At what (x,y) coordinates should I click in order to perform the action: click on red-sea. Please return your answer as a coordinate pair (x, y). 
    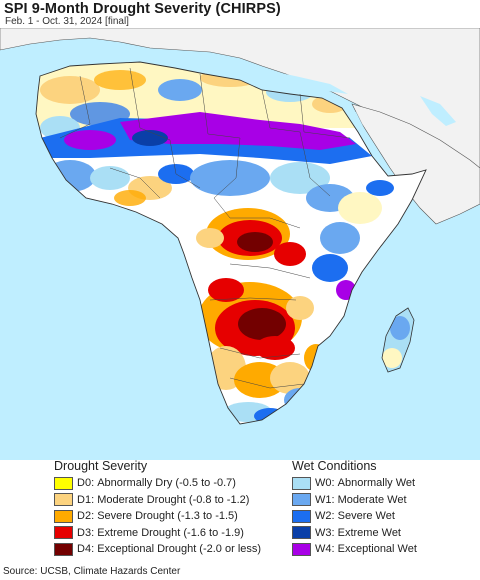
    Looking at the image, I should click on (369, 144).